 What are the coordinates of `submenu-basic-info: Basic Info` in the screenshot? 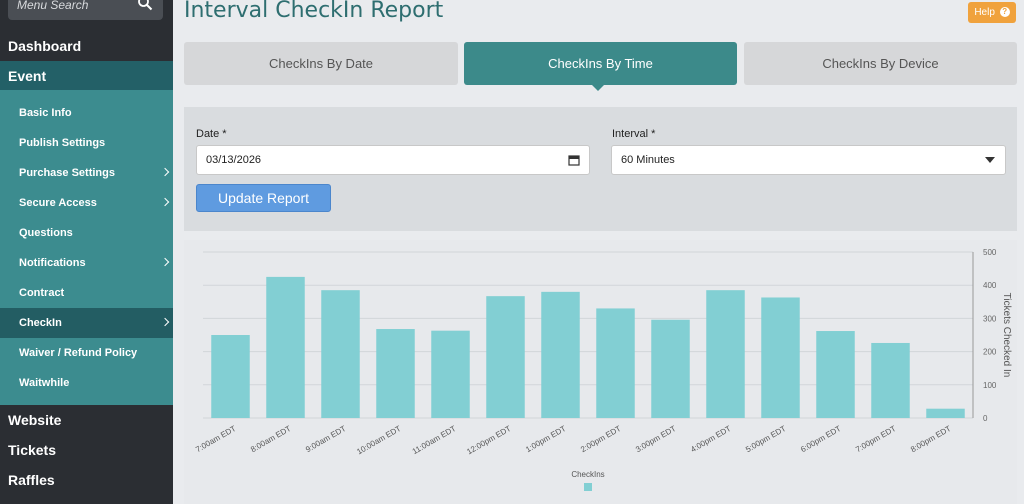 It's located at (45, 113).